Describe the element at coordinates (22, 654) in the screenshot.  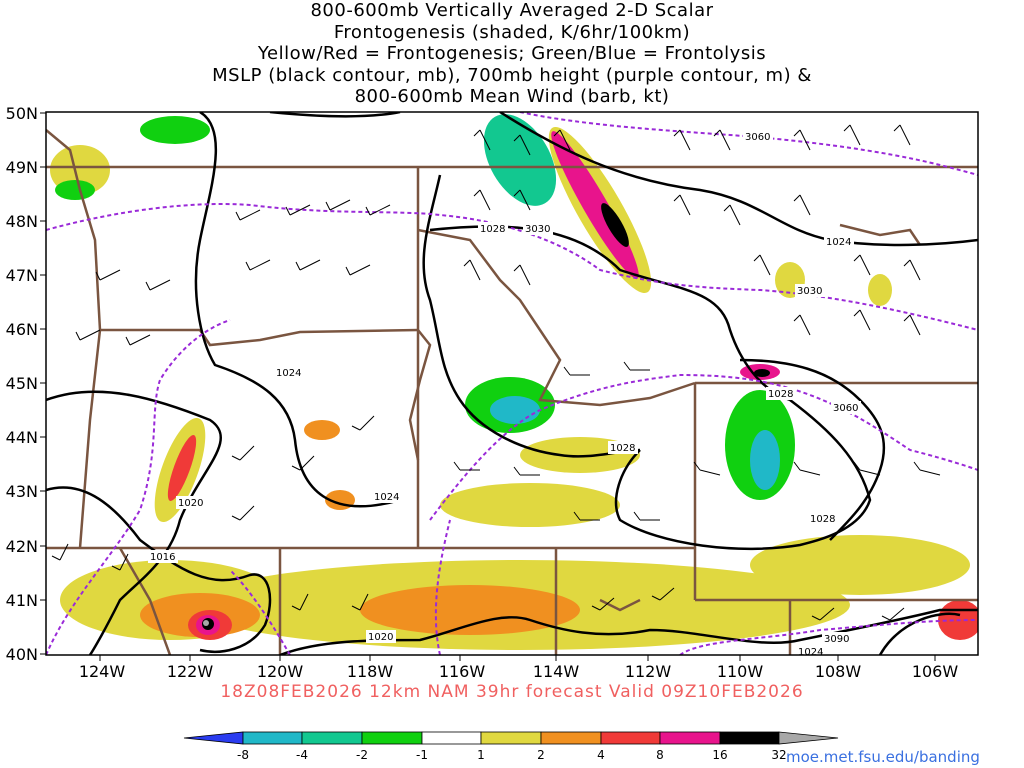
I see `lat-label-40n: 40N` at that location.